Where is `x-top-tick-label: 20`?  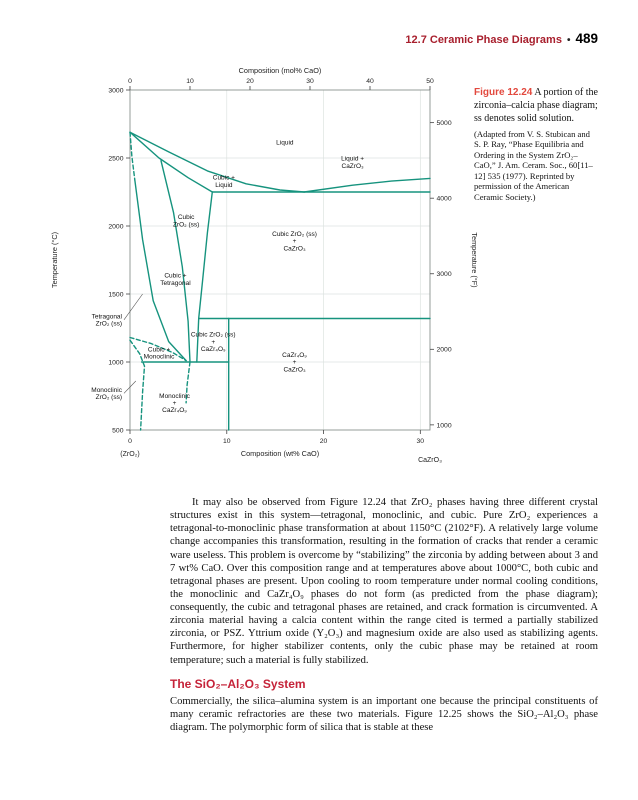
x-top-tick-label: 20 is located at coordinates (250, 81).